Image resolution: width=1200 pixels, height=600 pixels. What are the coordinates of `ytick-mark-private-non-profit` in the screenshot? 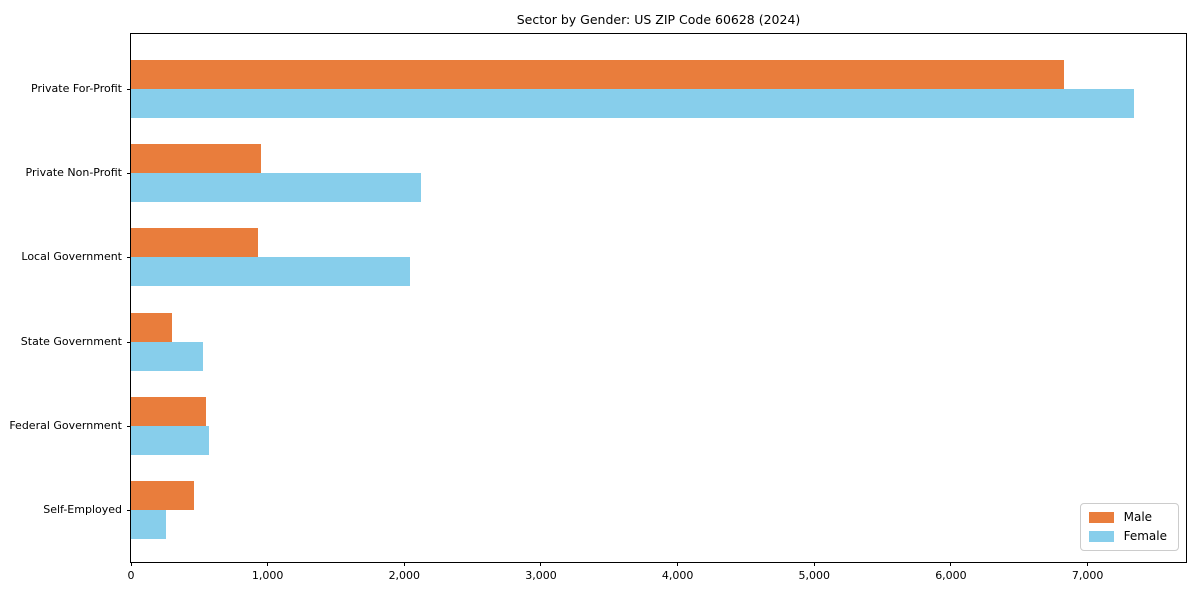 It's located at (129, 174).